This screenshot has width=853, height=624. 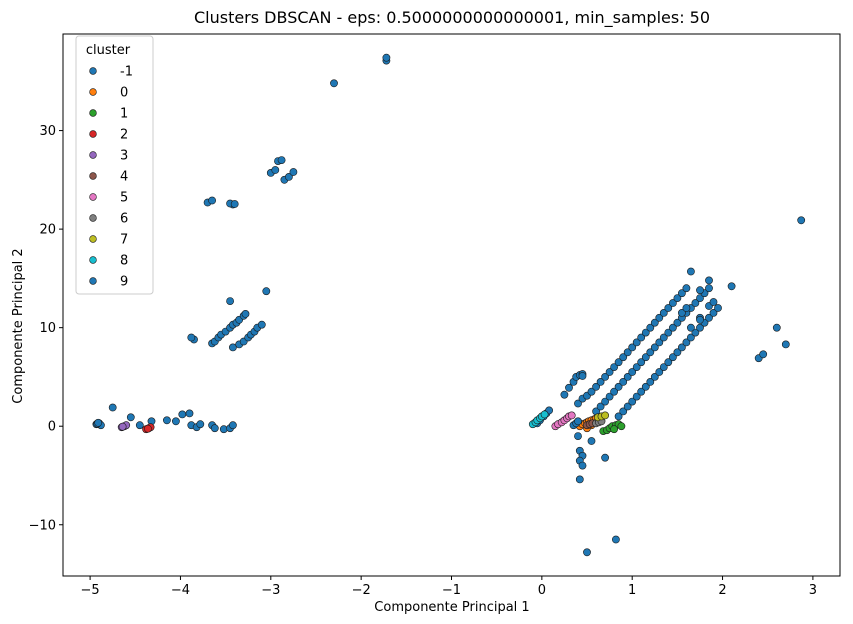 What do you see at coordinates (124, 93) in the screenshot?
I see `legend-label: 0` at bounding box center [124, 93].